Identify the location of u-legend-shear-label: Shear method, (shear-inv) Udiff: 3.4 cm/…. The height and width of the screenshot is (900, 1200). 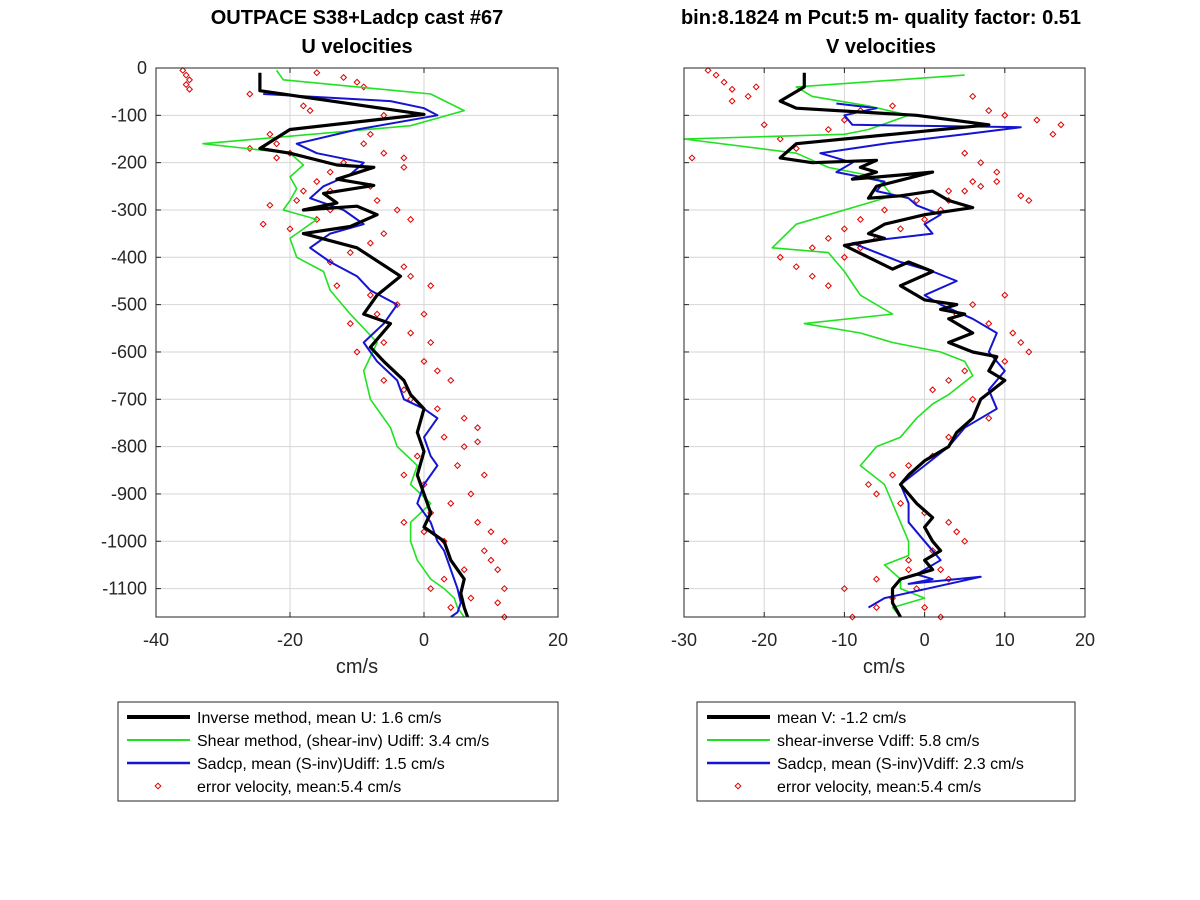
(343, 741).